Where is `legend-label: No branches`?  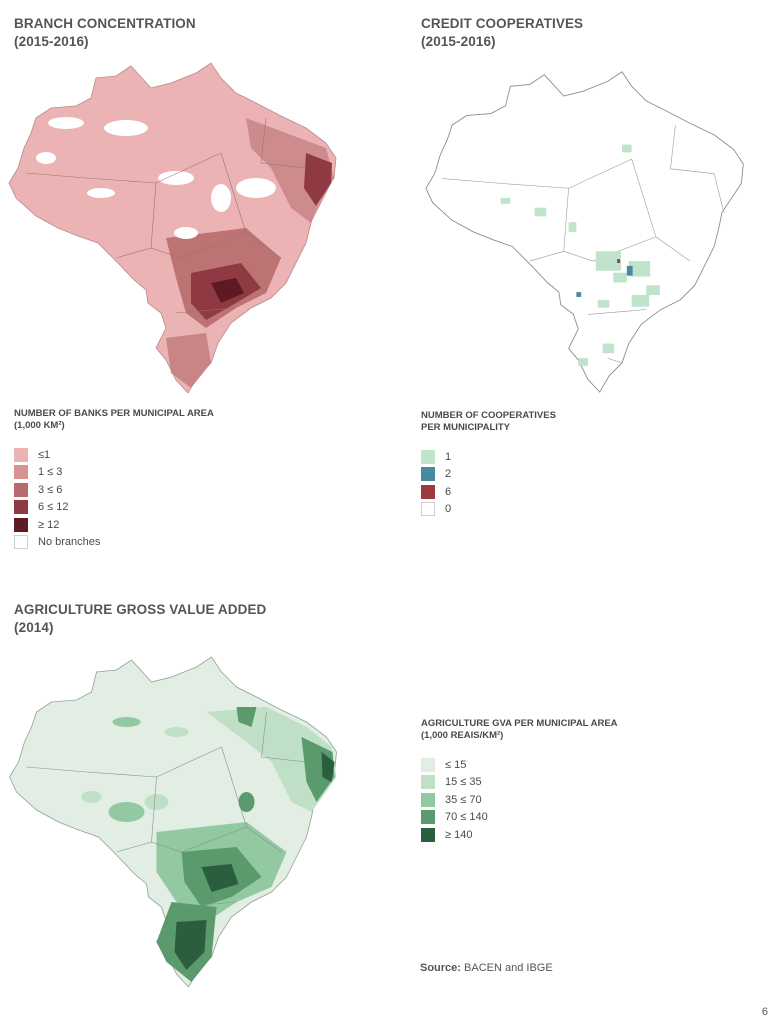
legend-label: No branches is located at coordinates (69, 542).